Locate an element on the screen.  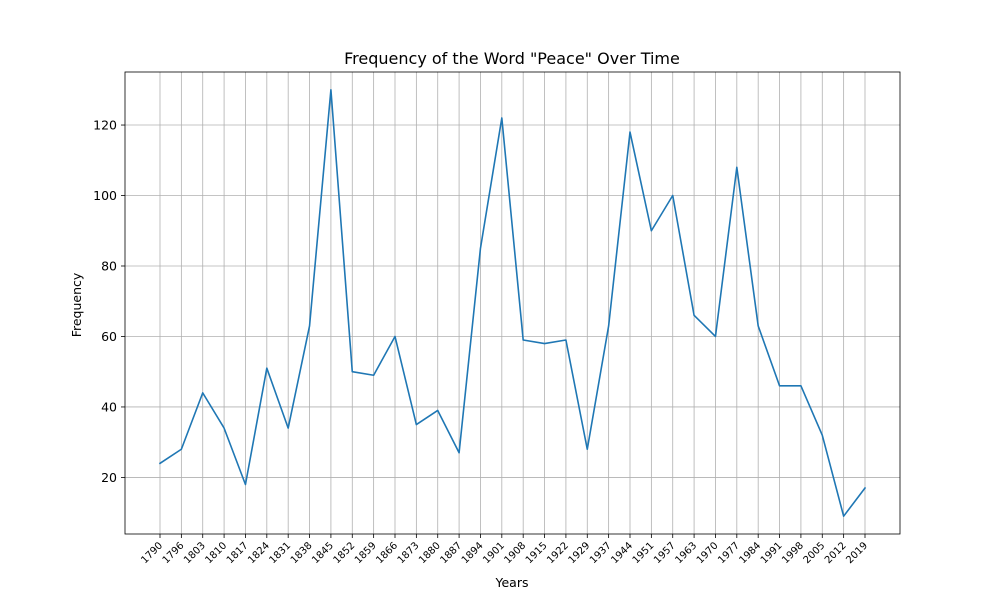
y-axis-ticks: 20 40 60 80 100 120 is located at coordinates (109, 301).